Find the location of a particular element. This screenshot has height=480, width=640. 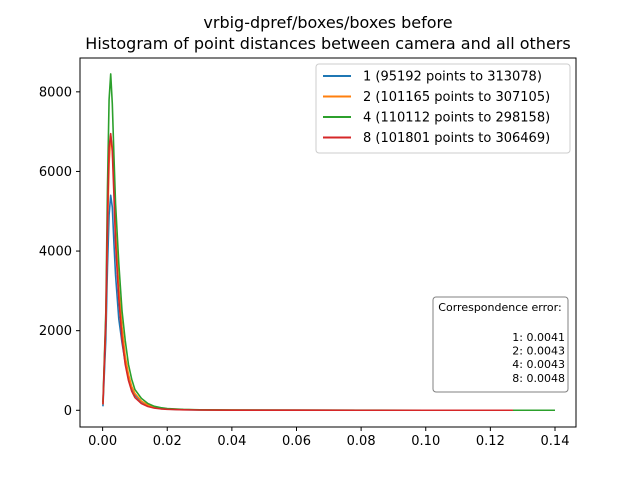

y-tick-label: 8000 is located at coordinates (55, 92).